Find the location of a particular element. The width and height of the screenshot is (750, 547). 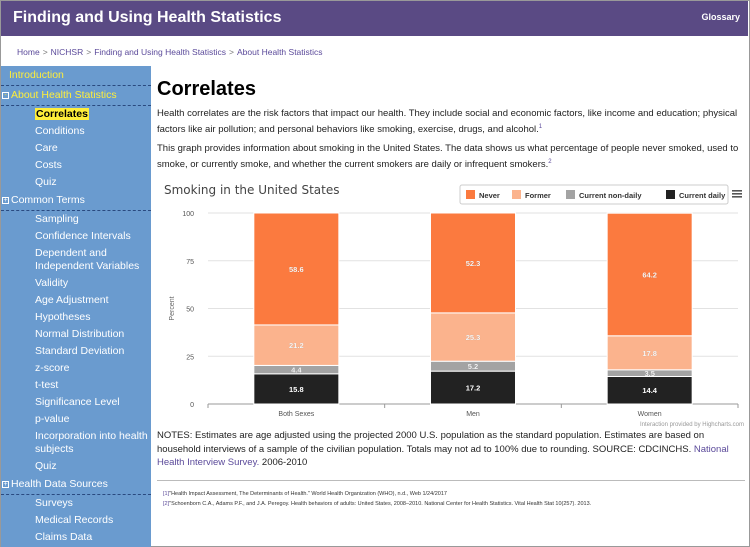

sidebar-section-about-health-statistics: - About Health Statistics is located at coordinates (76, 96).